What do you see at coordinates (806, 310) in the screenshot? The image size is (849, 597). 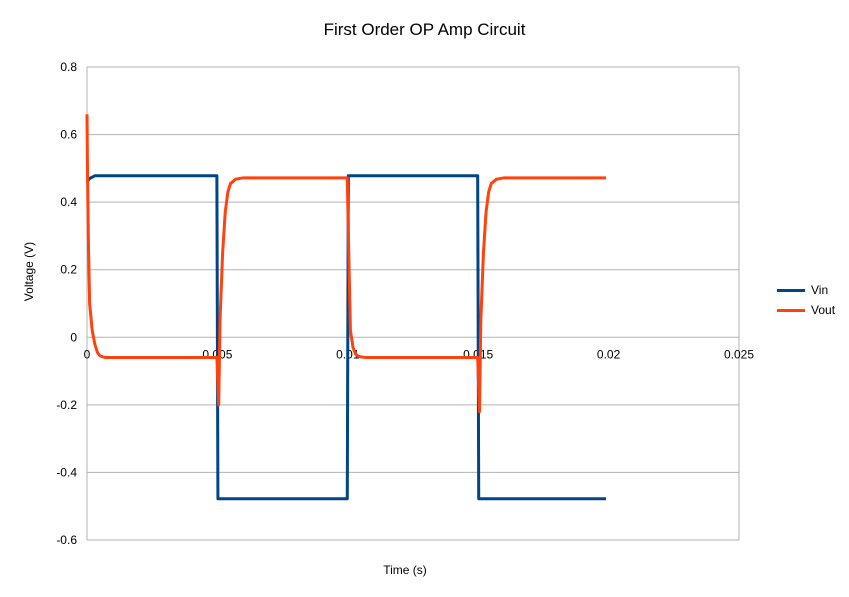 I see `legend-item-vout: Vout` at bounding box center [806, 310].